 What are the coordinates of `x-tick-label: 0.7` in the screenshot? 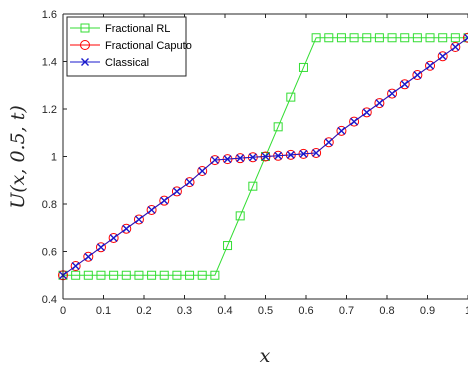 It's located at (346, 311).